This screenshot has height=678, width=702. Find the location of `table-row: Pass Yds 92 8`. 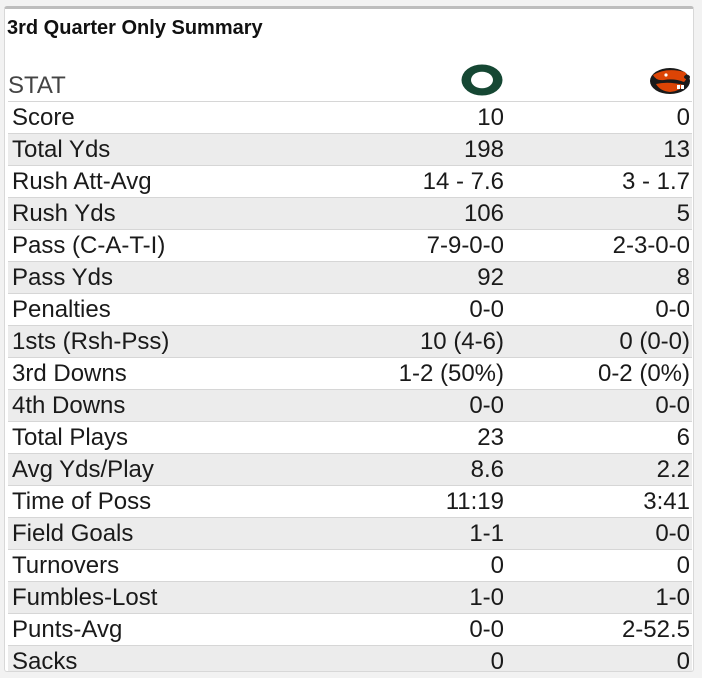

table-row: Pass Yds 92 8 is located at coordinates (350, 277).